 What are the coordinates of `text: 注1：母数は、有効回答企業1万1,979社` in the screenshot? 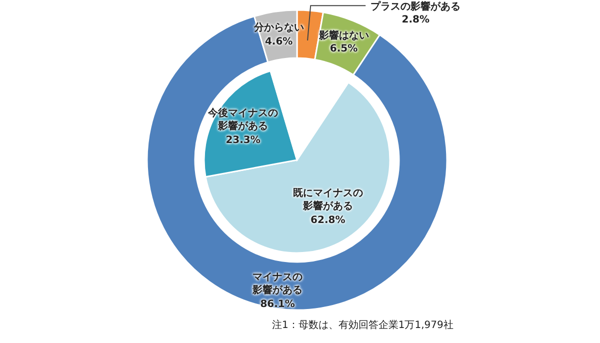 It's located at (363, 325).